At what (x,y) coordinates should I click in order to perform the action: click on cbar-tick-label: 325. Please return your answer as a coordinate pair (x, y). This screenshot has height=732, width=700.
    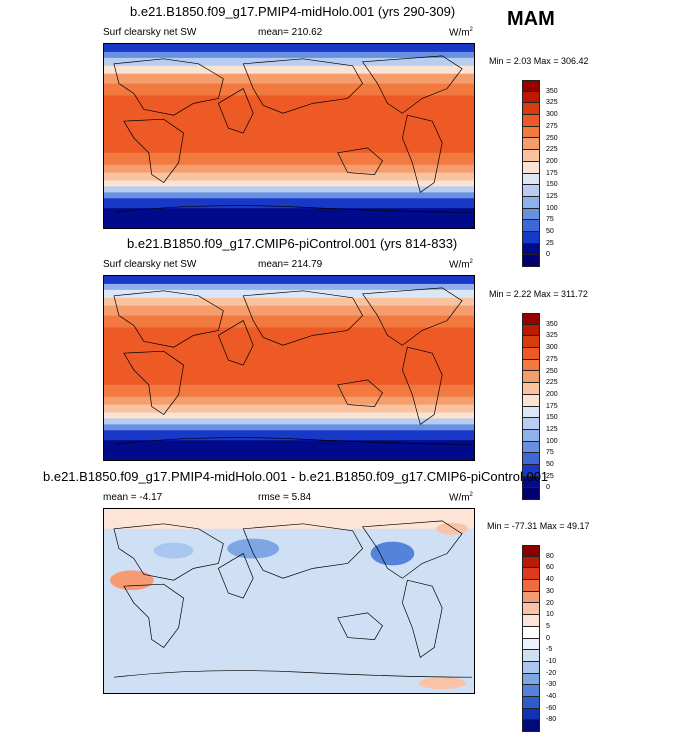
    Looking at the image, I should click on (552, 103).